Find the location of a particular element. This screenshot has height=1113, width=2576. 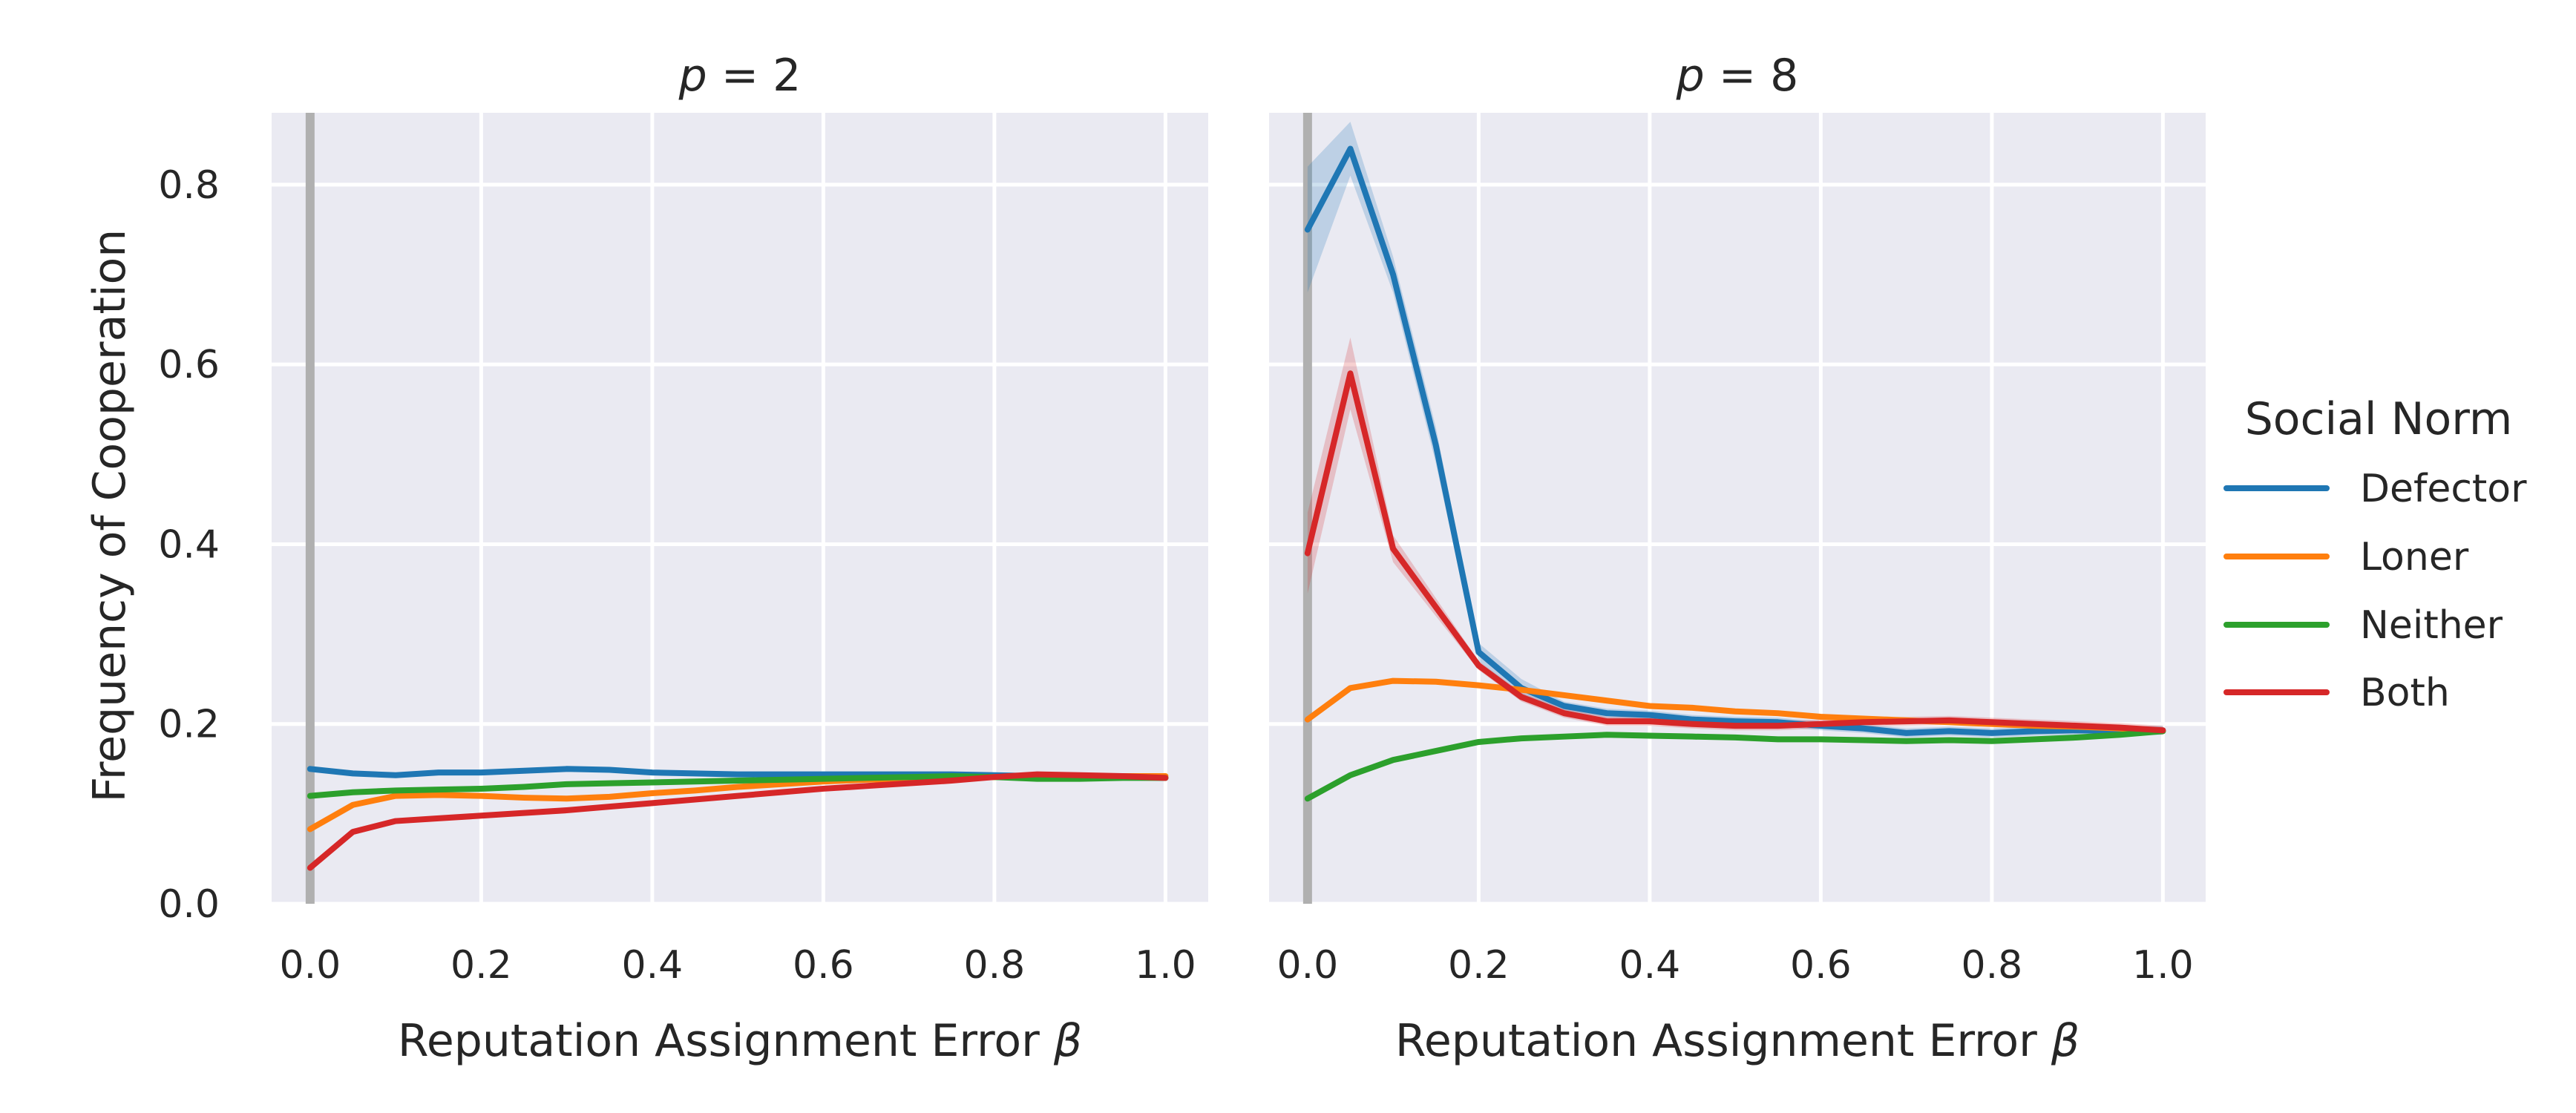

legend-title: Social Norm is located at coordinates (2379, 419).